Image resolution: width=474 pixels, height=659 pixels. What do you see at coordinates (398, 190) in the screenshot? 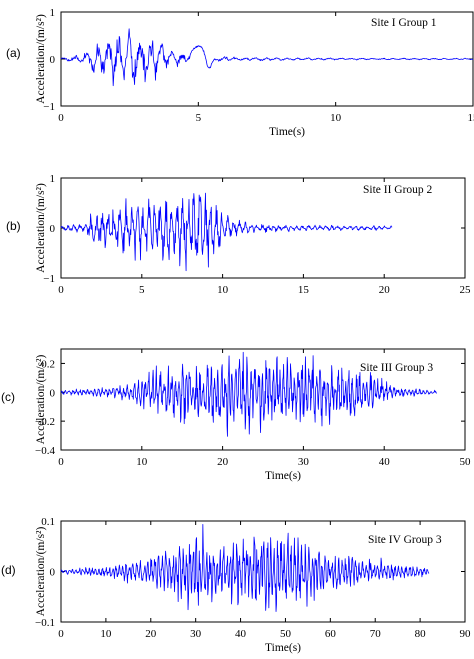
I see `panel-title: Site II Group 2` at bounding box center [398, 190].